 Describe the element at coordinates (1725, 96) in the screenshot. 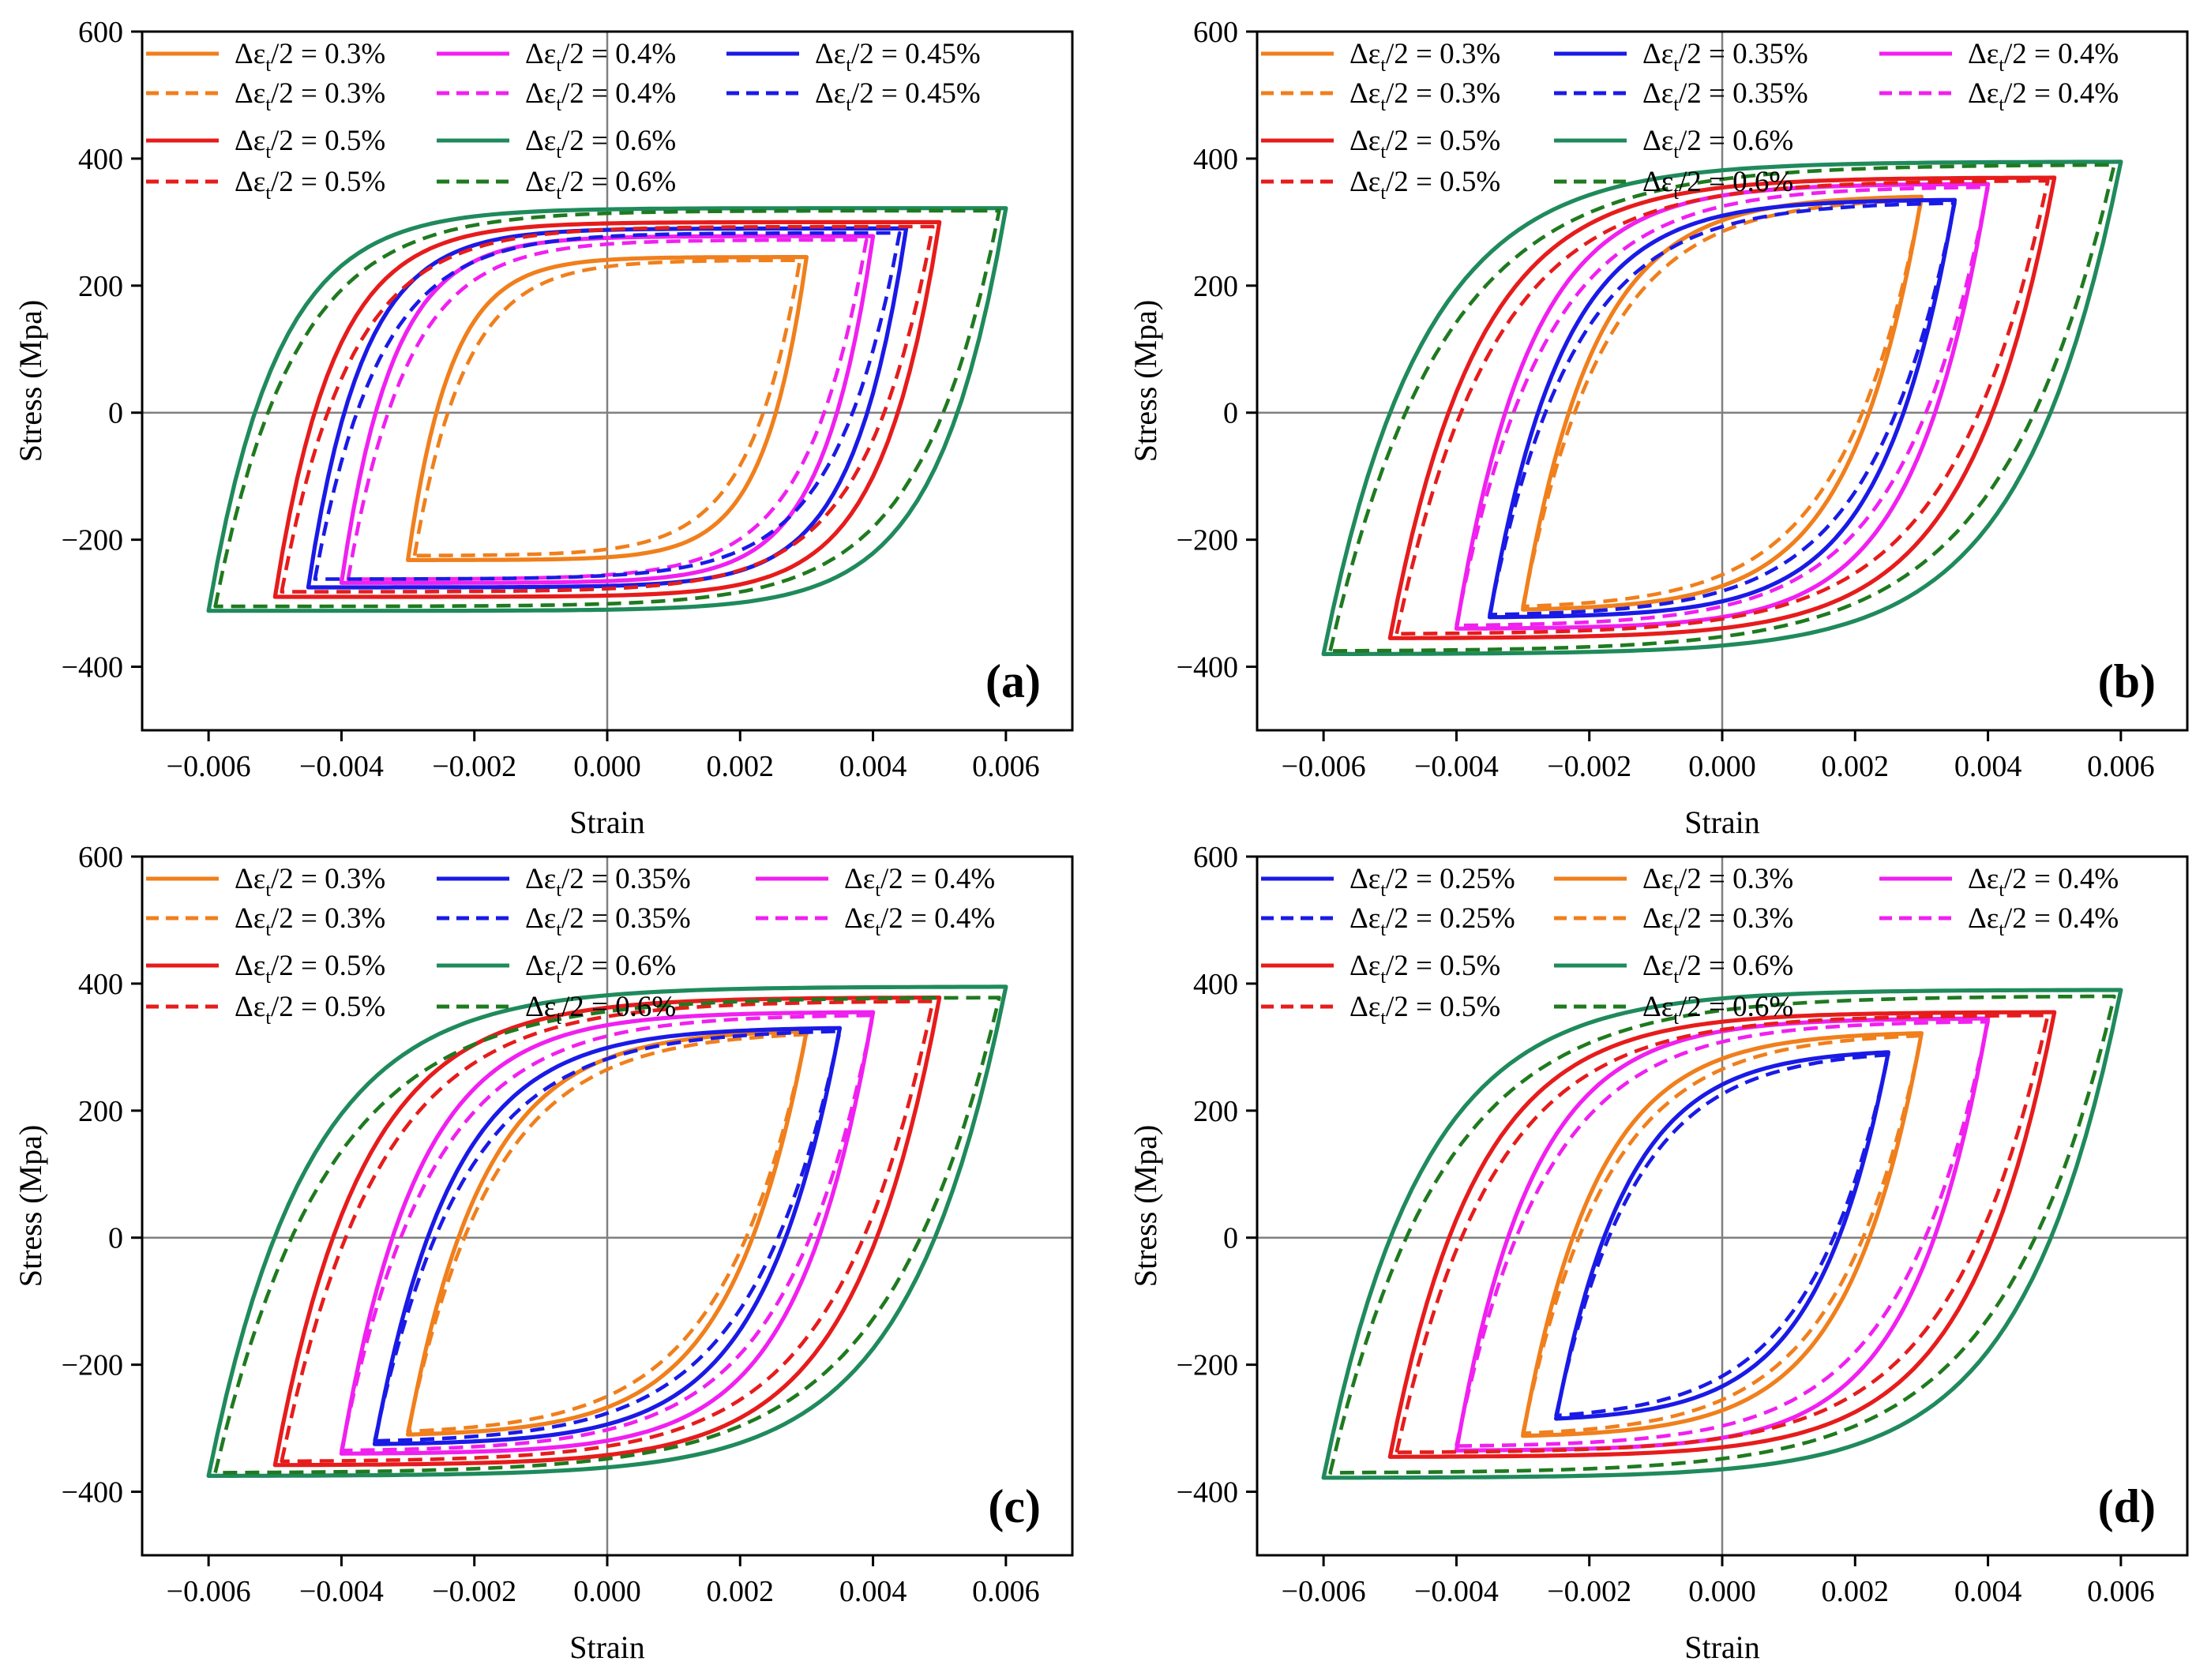

I see `legend-label: Δεt/2 = 0.35%` at that location.